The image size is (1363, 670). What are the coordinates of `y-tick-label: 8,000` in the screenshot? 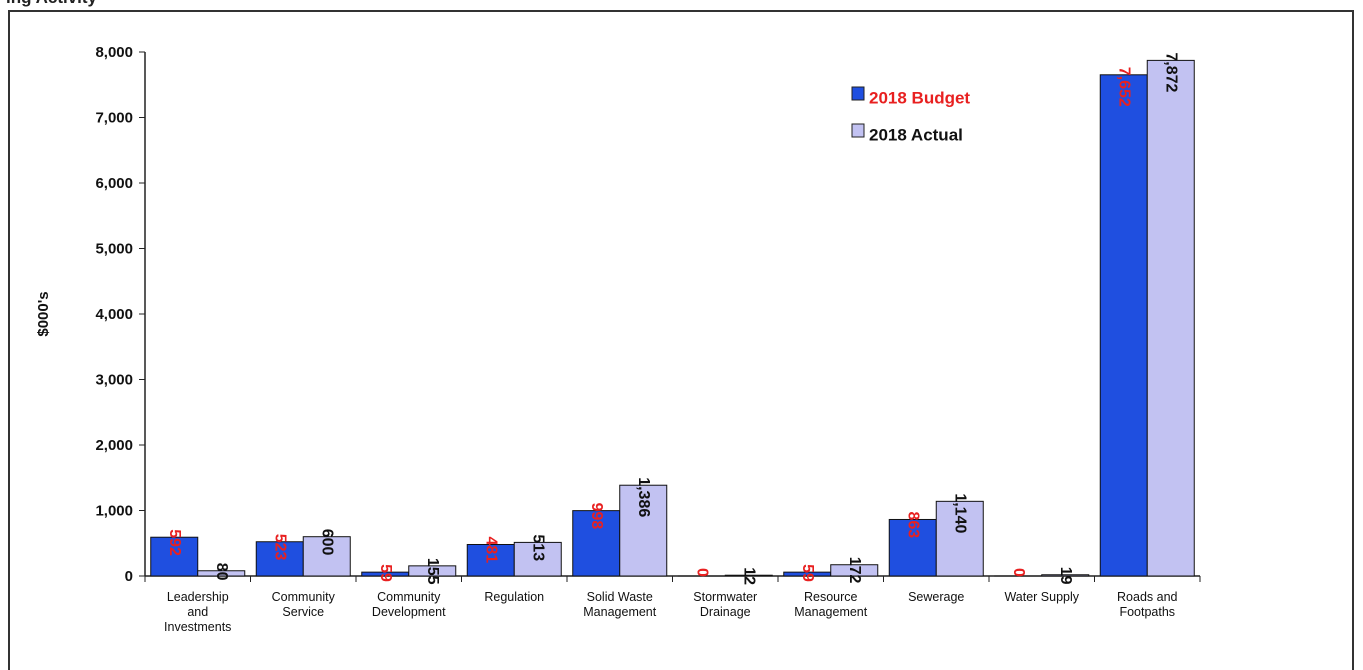 It's located at (114, 52).